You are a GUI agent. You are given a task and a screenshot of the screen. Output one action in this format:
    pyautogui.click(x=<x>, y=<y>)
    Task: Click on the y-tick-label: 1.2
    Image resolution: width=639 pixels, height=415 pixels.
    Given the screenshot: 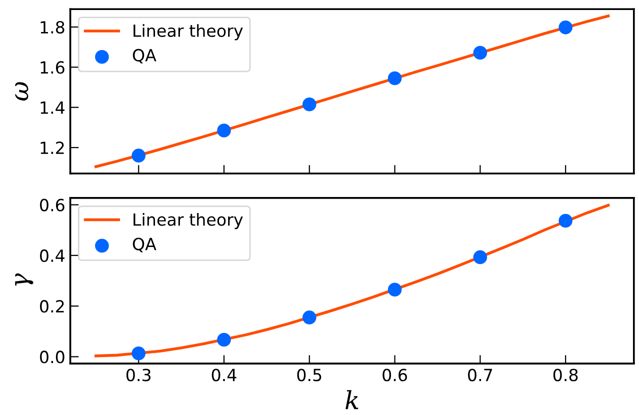 What is the action you would take?
    pyautogui.click(x=52, y=148)
    